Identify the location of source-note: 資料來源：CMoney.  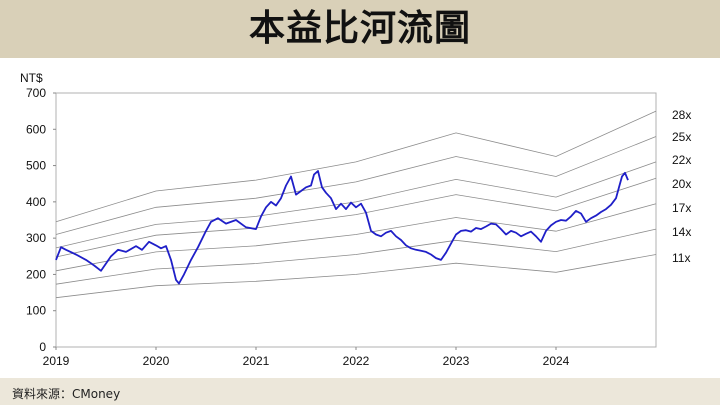
(66, 394).